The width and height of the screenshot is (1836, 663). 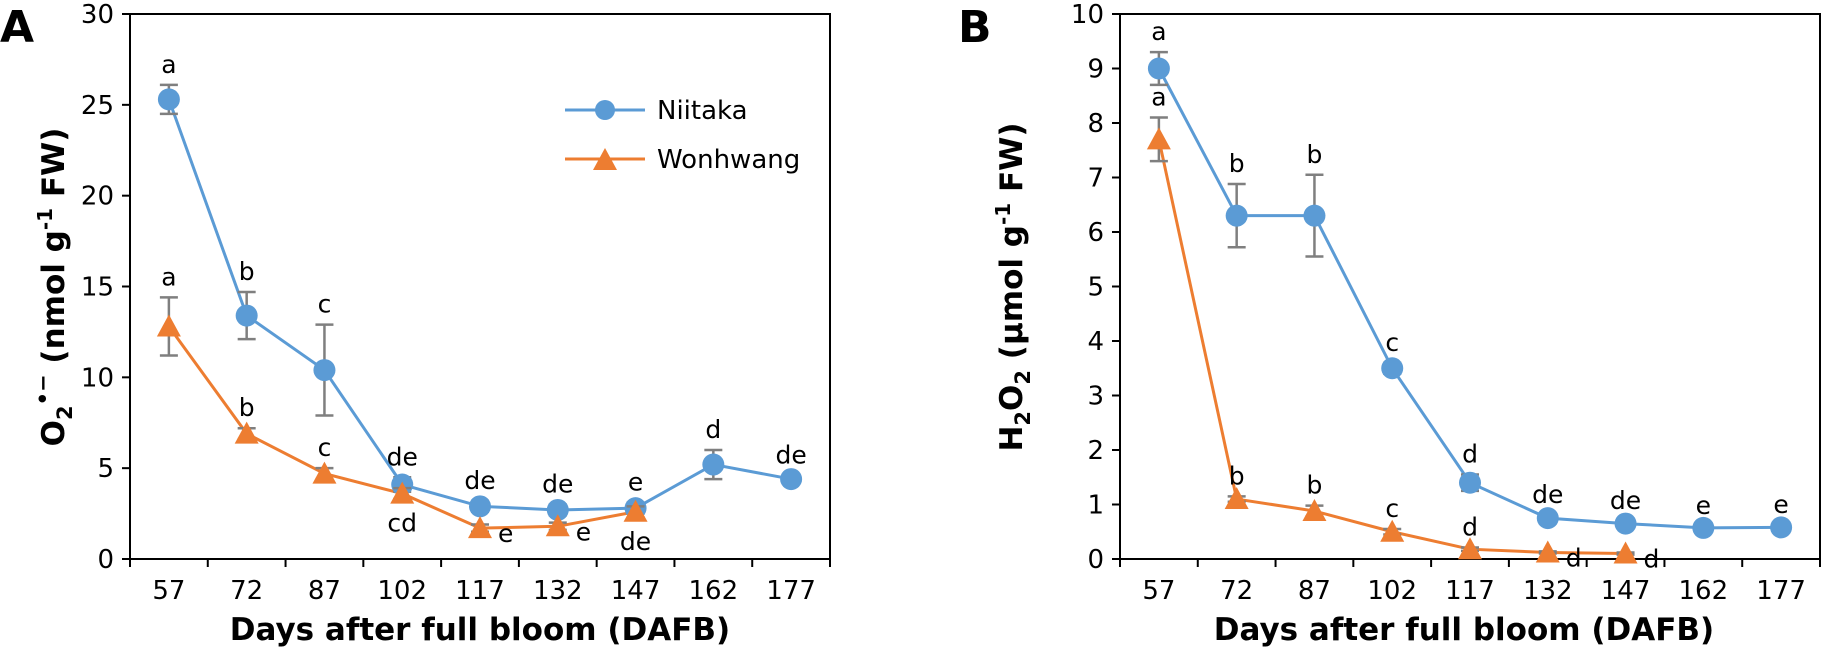 I want to click on panel-a-y-tick-label: 20, so click(x=97, y=197).